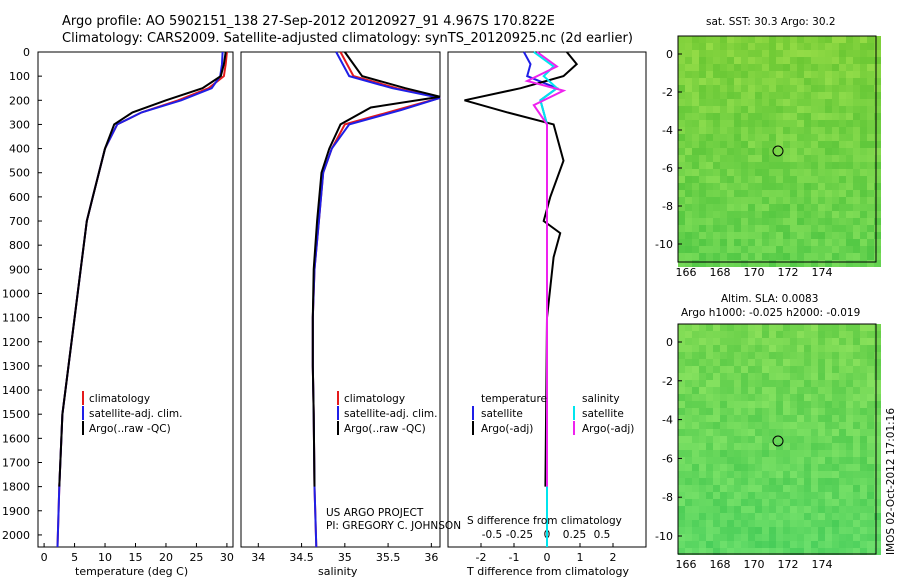  Describe the element at coordinates (613, 557) in the screenshot. I see `tdiff-tick-label: 2` at that location.